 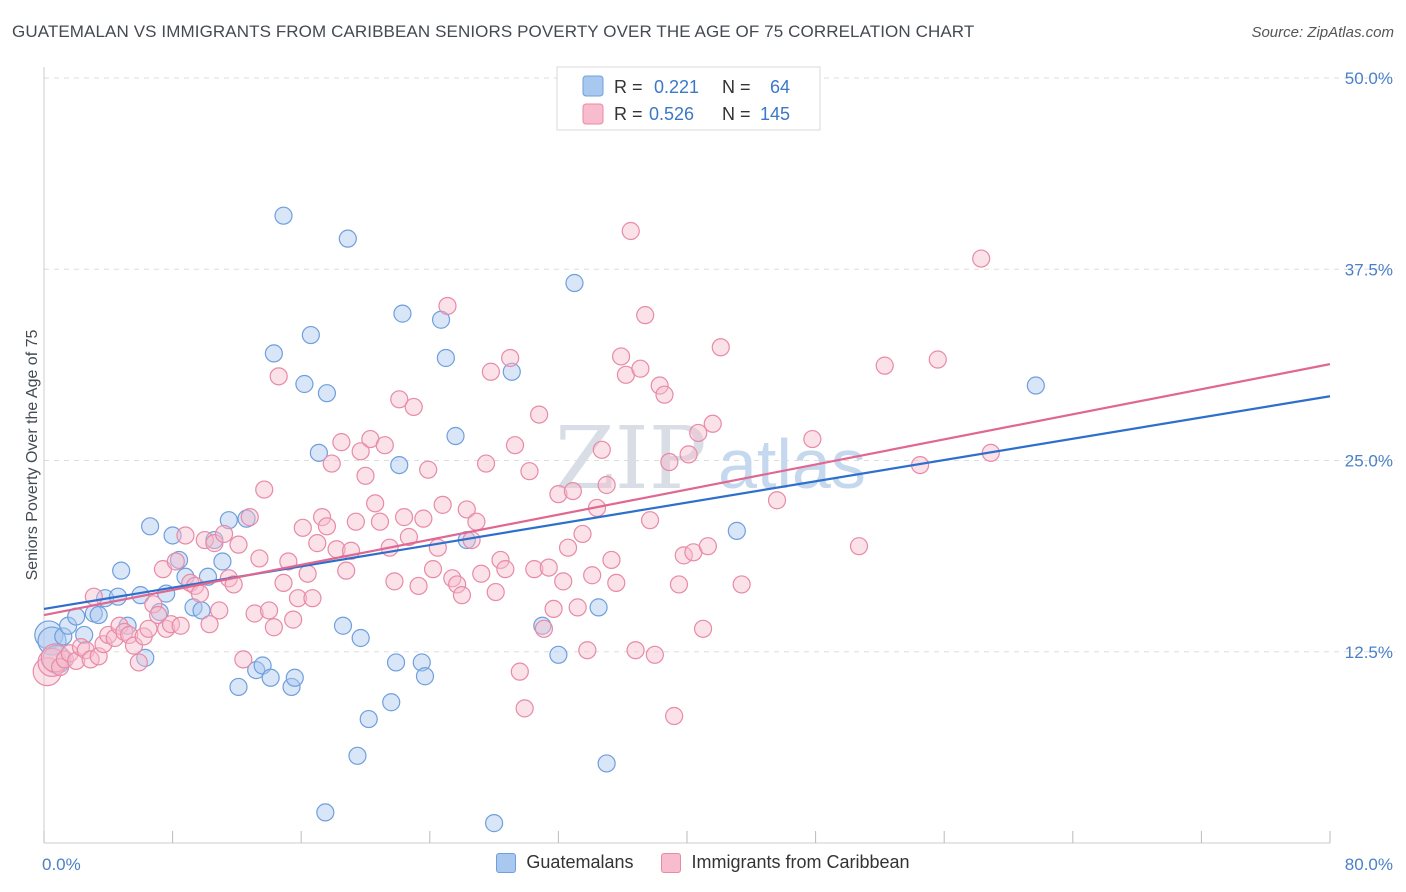 What do you see at coordinates (736, 87) in the screenshot?
I see `legend-n-label-1: N =` at bounding box center [736, 87].